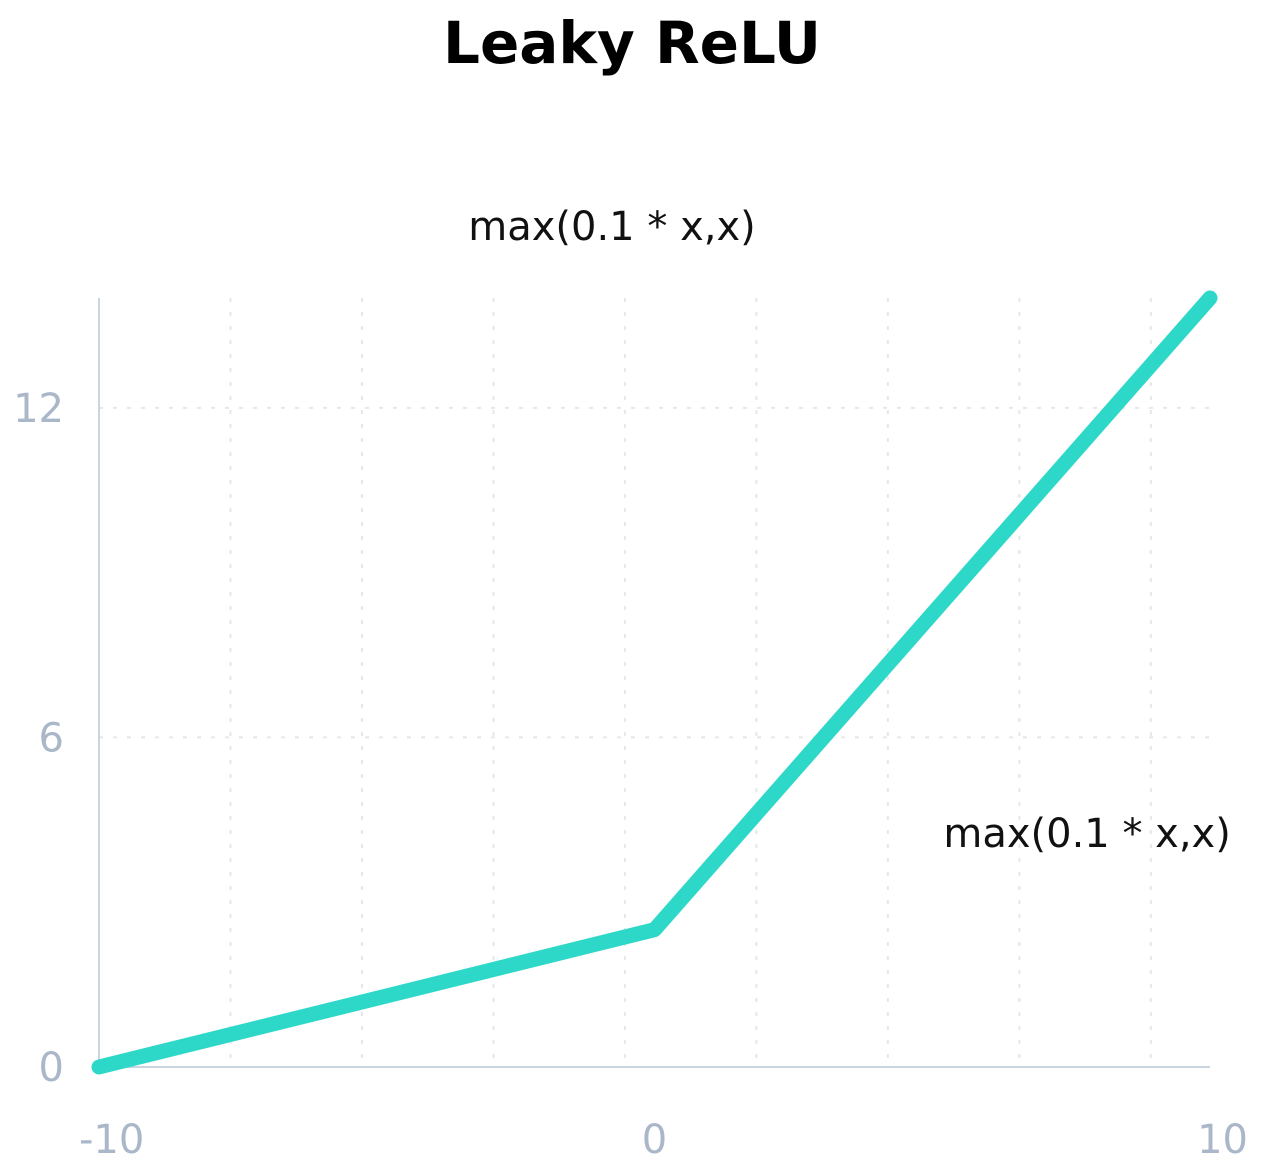  I want to click on y-tick-label: 6, so click(51, 738).